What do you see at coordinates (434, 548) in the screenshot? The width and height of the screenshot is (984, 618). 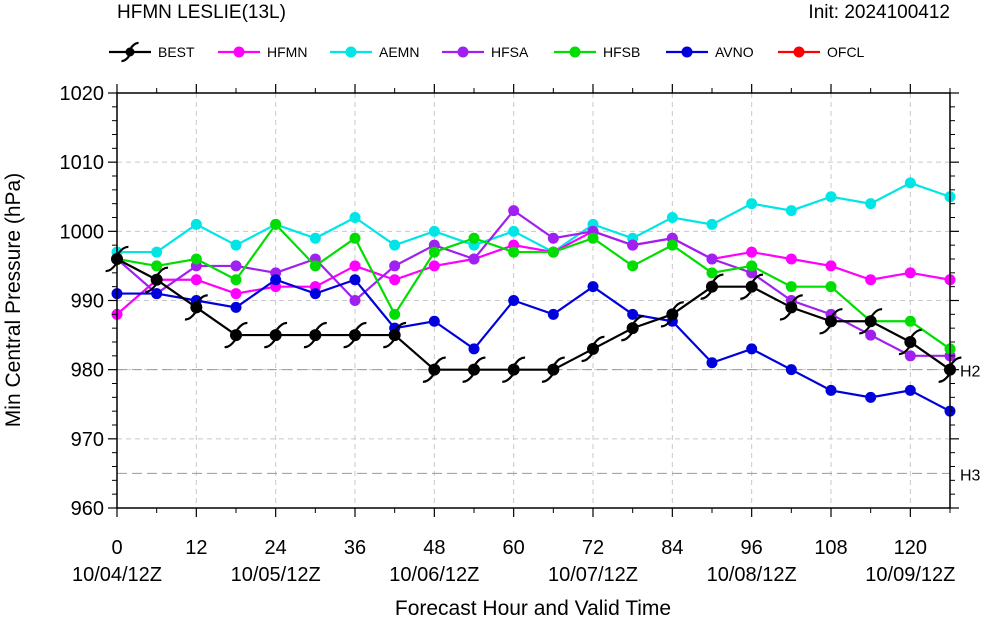 I see `x-tick-label: 48` at bounding box center [434, 548].